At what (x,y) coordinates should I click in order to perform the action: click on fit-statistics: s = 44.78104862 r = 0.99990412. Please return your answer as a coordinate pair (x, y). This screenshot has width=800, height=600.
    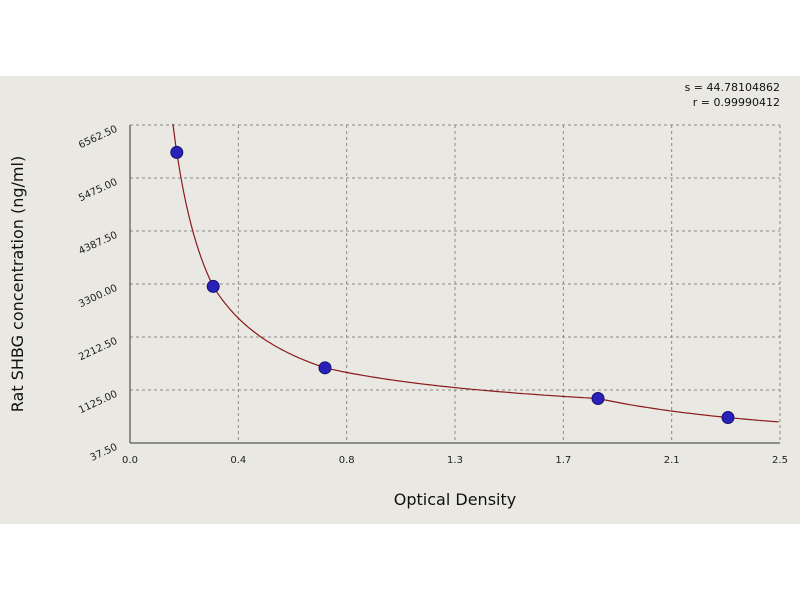
    Looking at the image, I should click on (732, 95).